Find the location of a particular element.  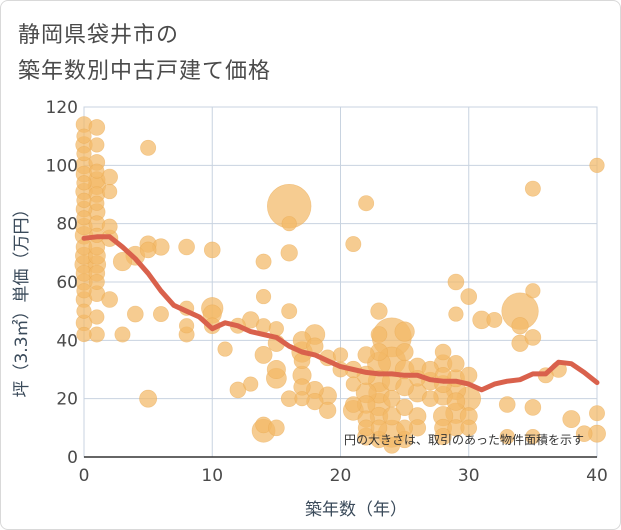

size-note: 円の大きさは、取引のあった物件面積を示す is located at coordinates (464, 439).